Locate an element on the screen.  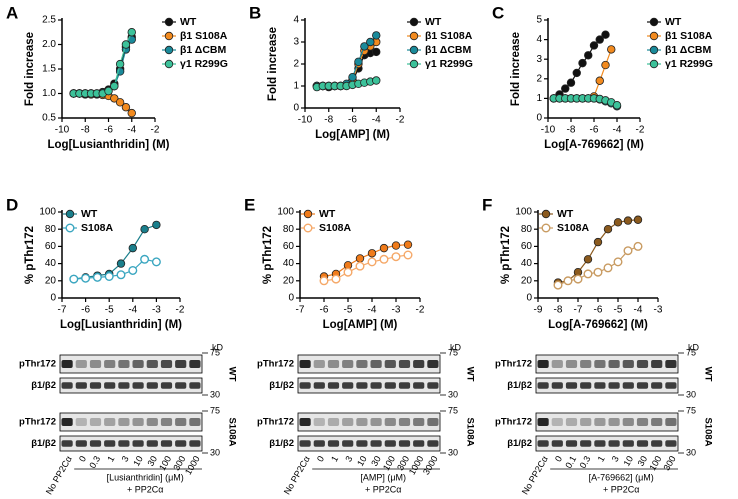
panel-label: B is located at coordinates (255, 12).